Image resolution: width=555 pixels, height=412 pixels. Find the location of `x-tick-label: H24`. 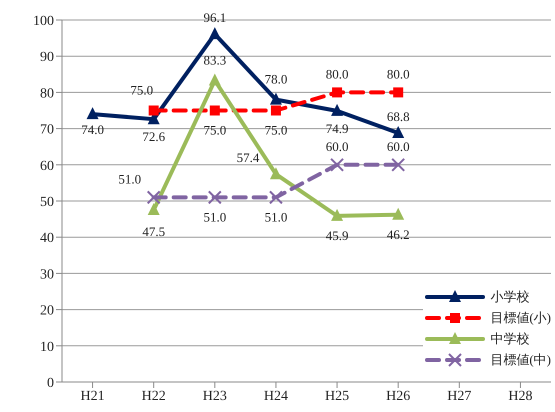

x-tick-label: H24 is located at coordinates (276, 396).